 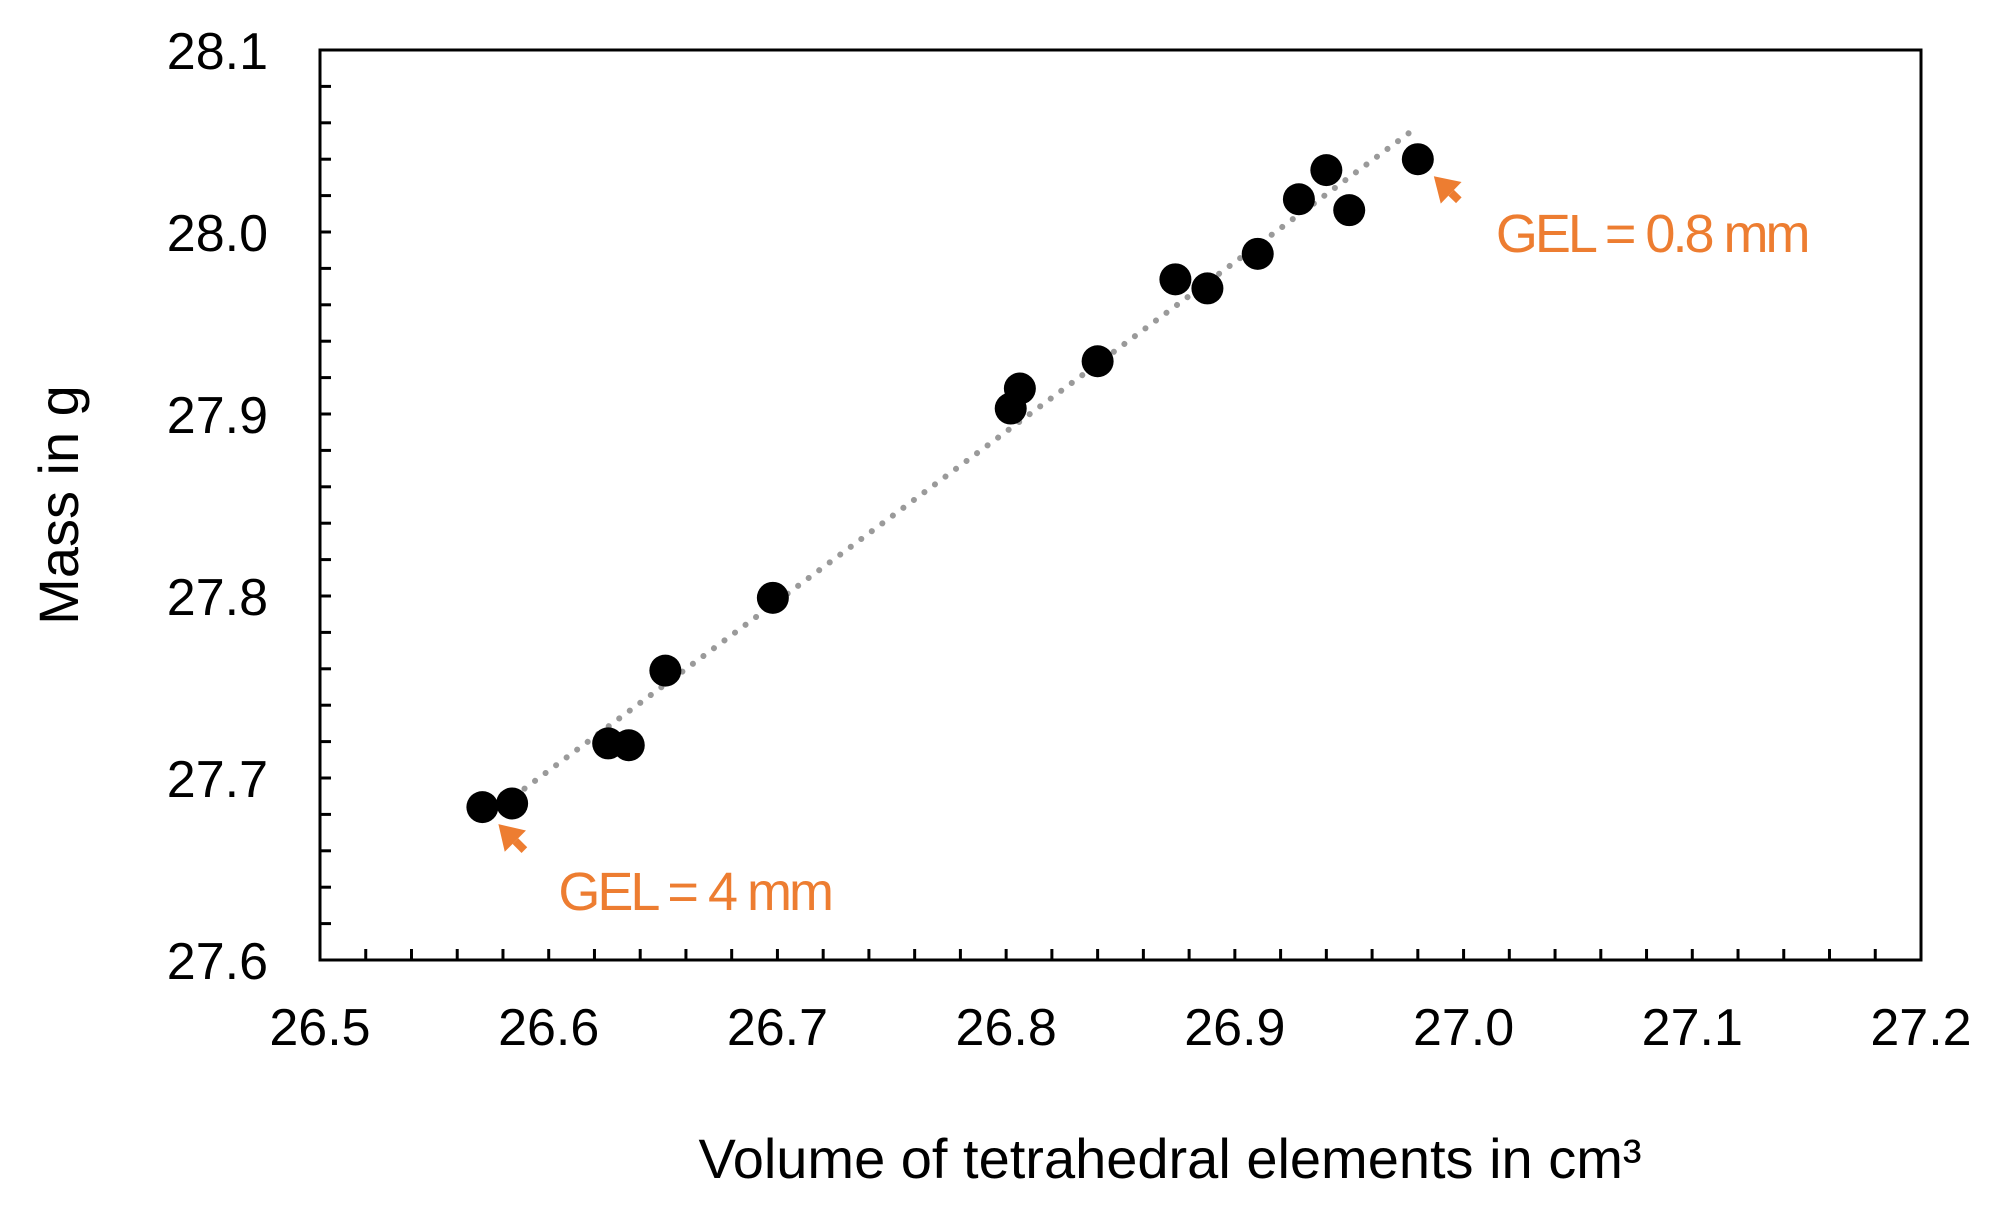 I want to click on annotation-label: GEL = 4 mm, so click(x=694, y=892).